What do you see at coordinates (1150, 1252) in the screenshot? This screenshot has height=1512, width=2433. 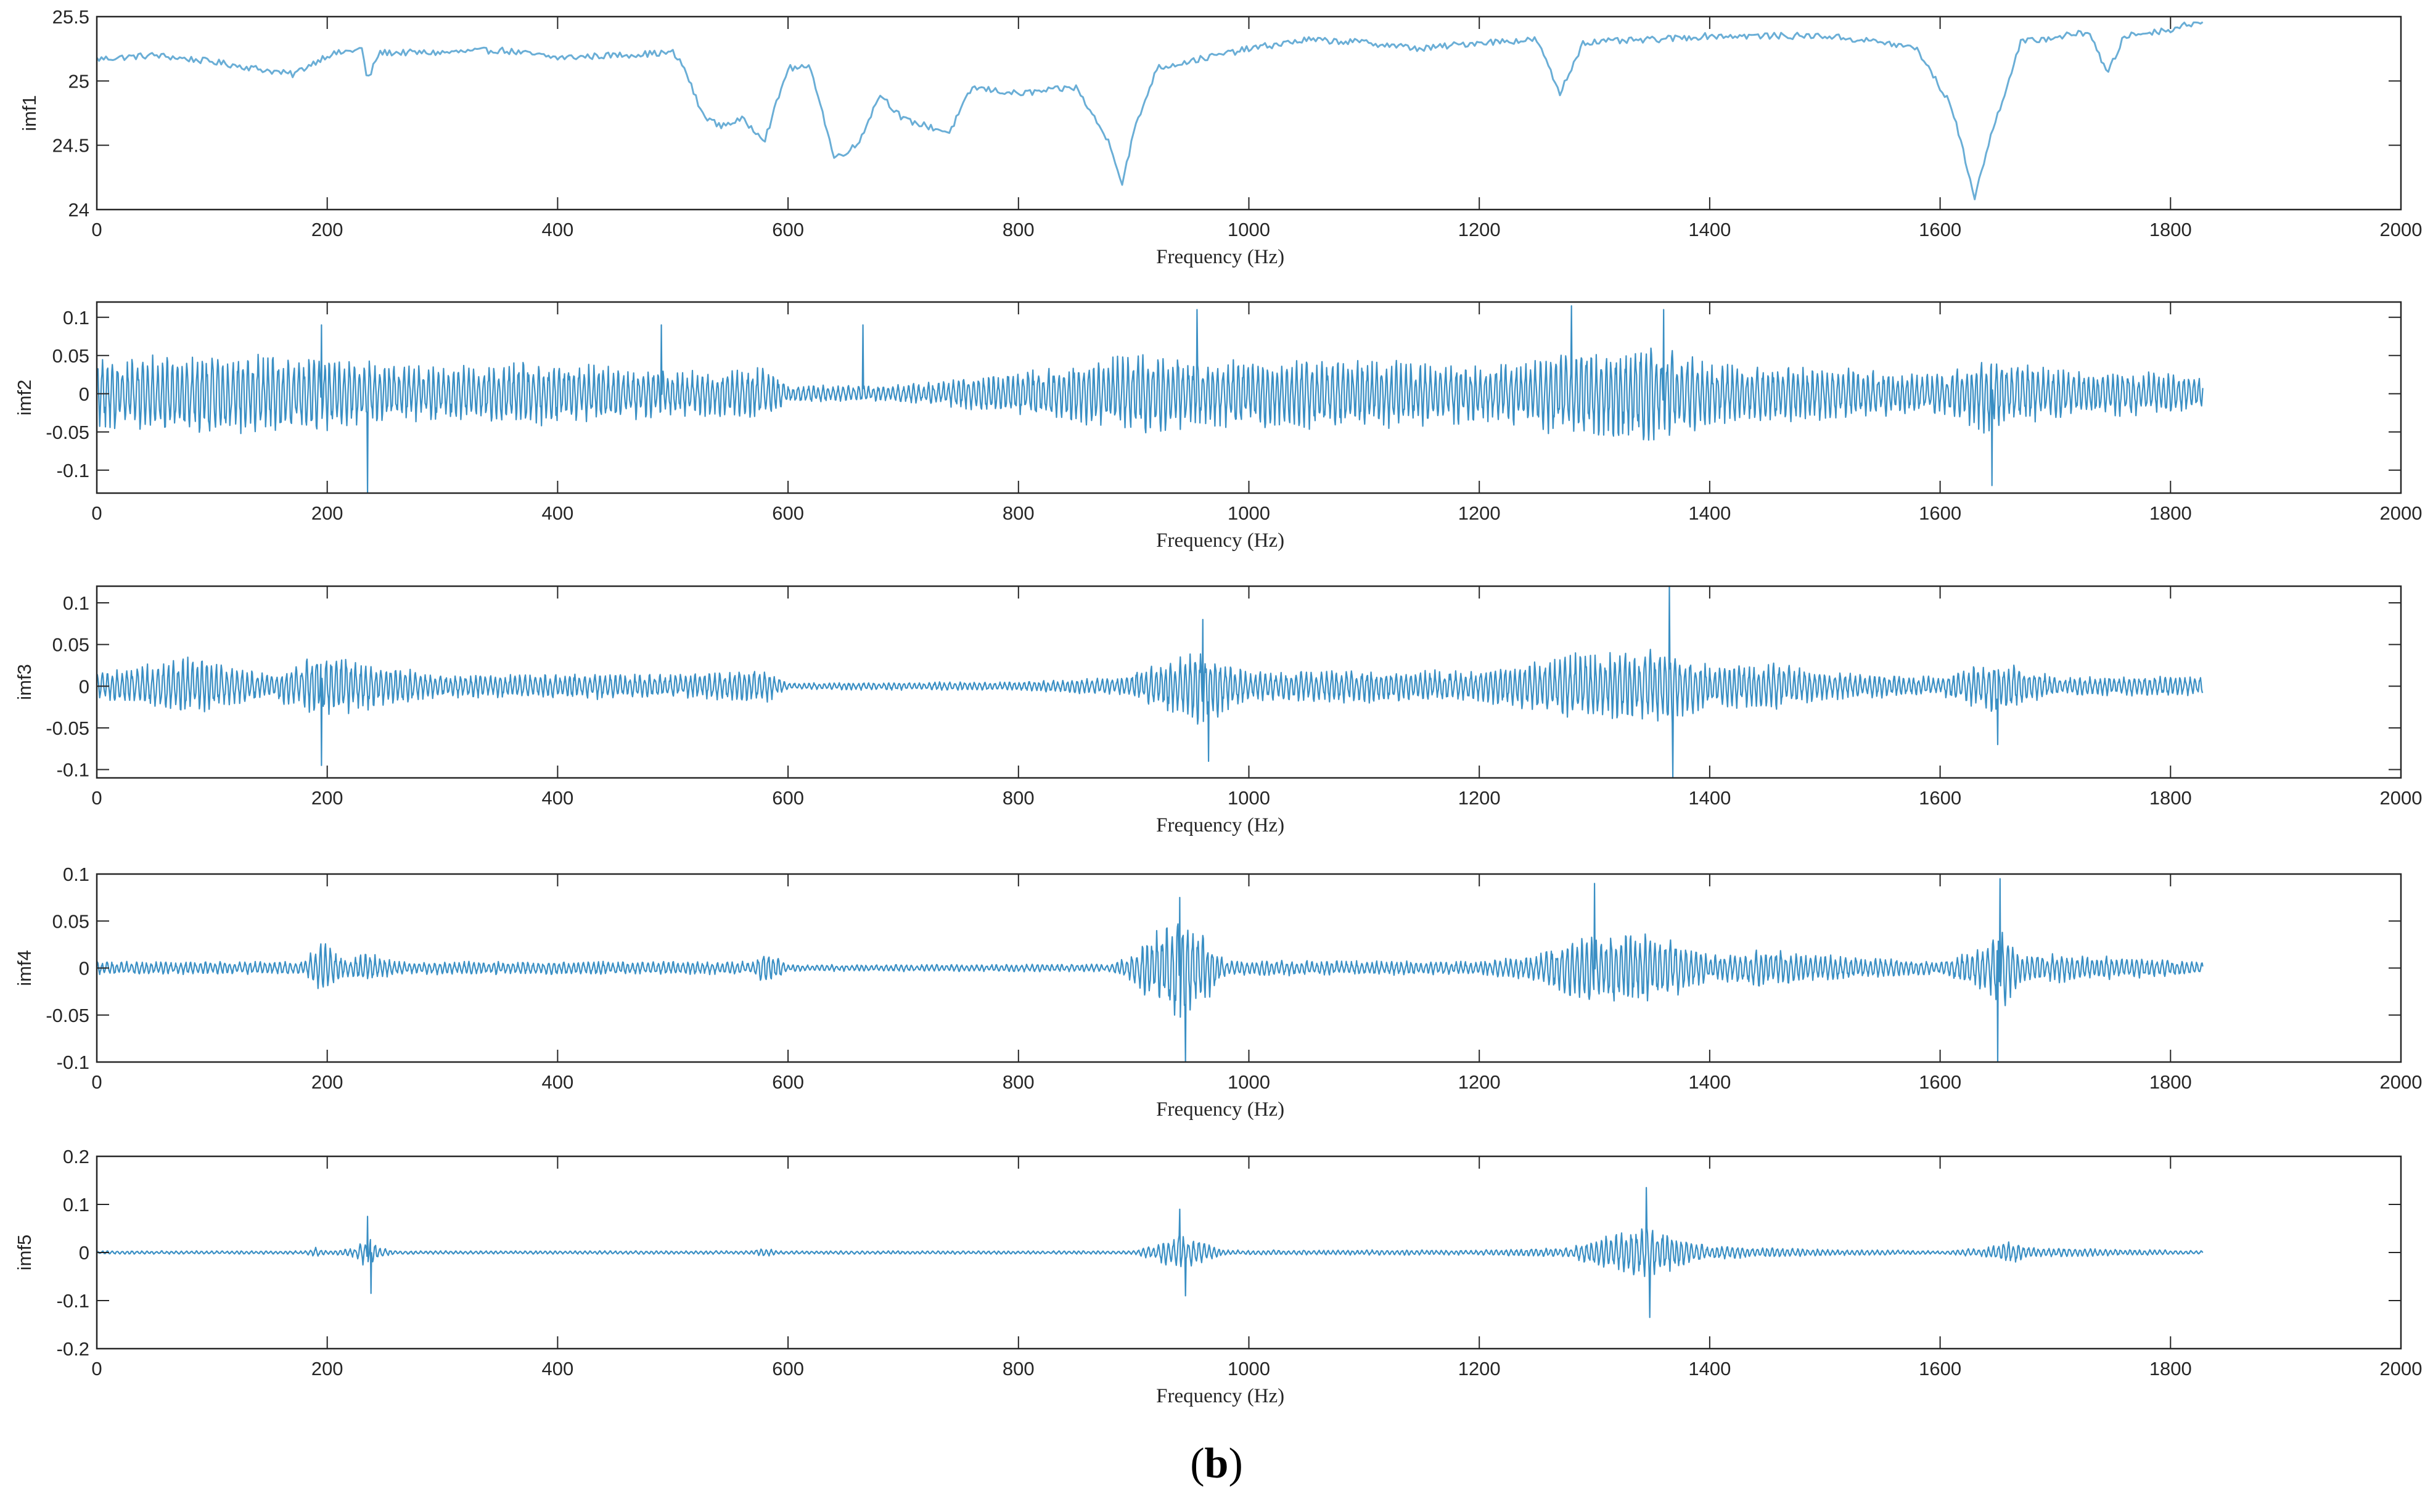 I see `imf5-trace-line` at bounding box center [1150, 1252].